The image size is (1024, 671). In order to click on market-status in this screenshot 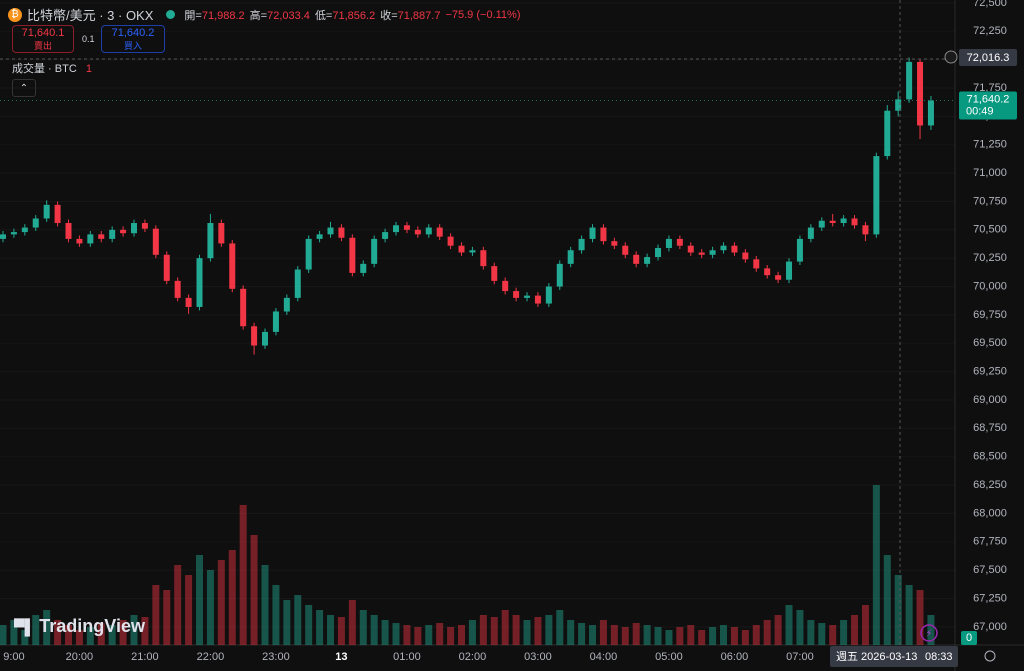, I will do `click(171, 14)`.